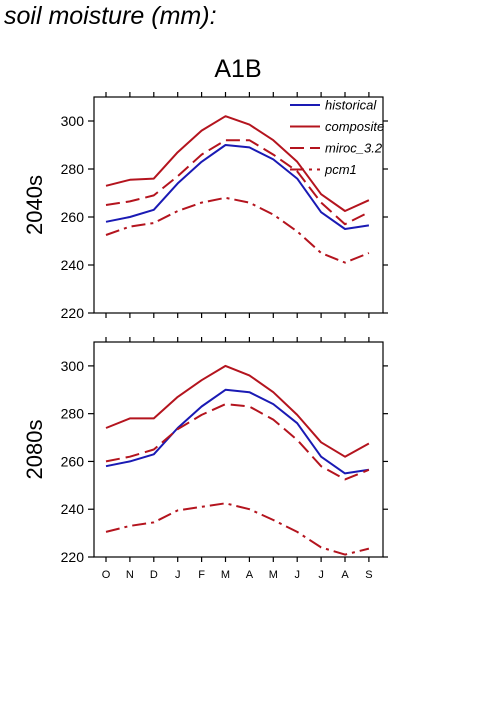 The image size is (501, 709). Describe the element at coordinates (337, 137) in the screenshot. I see `legend: historical composite miroc_3.2 pcm1` at that location.